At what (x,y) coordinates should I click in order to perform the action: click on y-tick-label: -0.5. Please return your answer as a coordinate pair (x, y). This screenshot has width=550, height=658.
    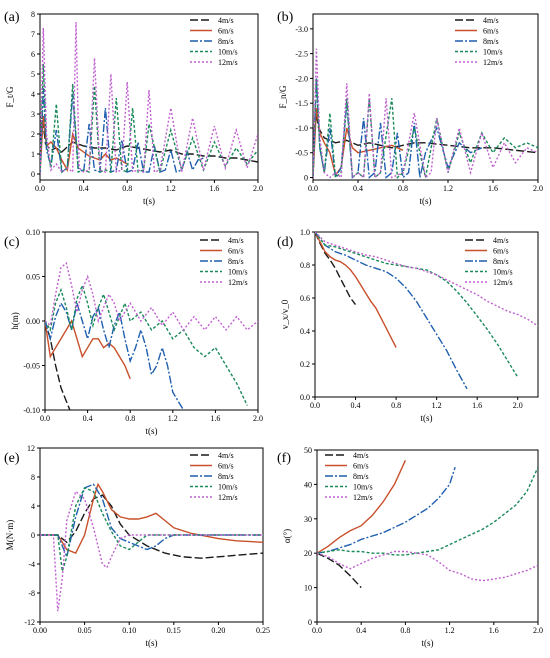
    Looking at the image, I should click on (301, 153).